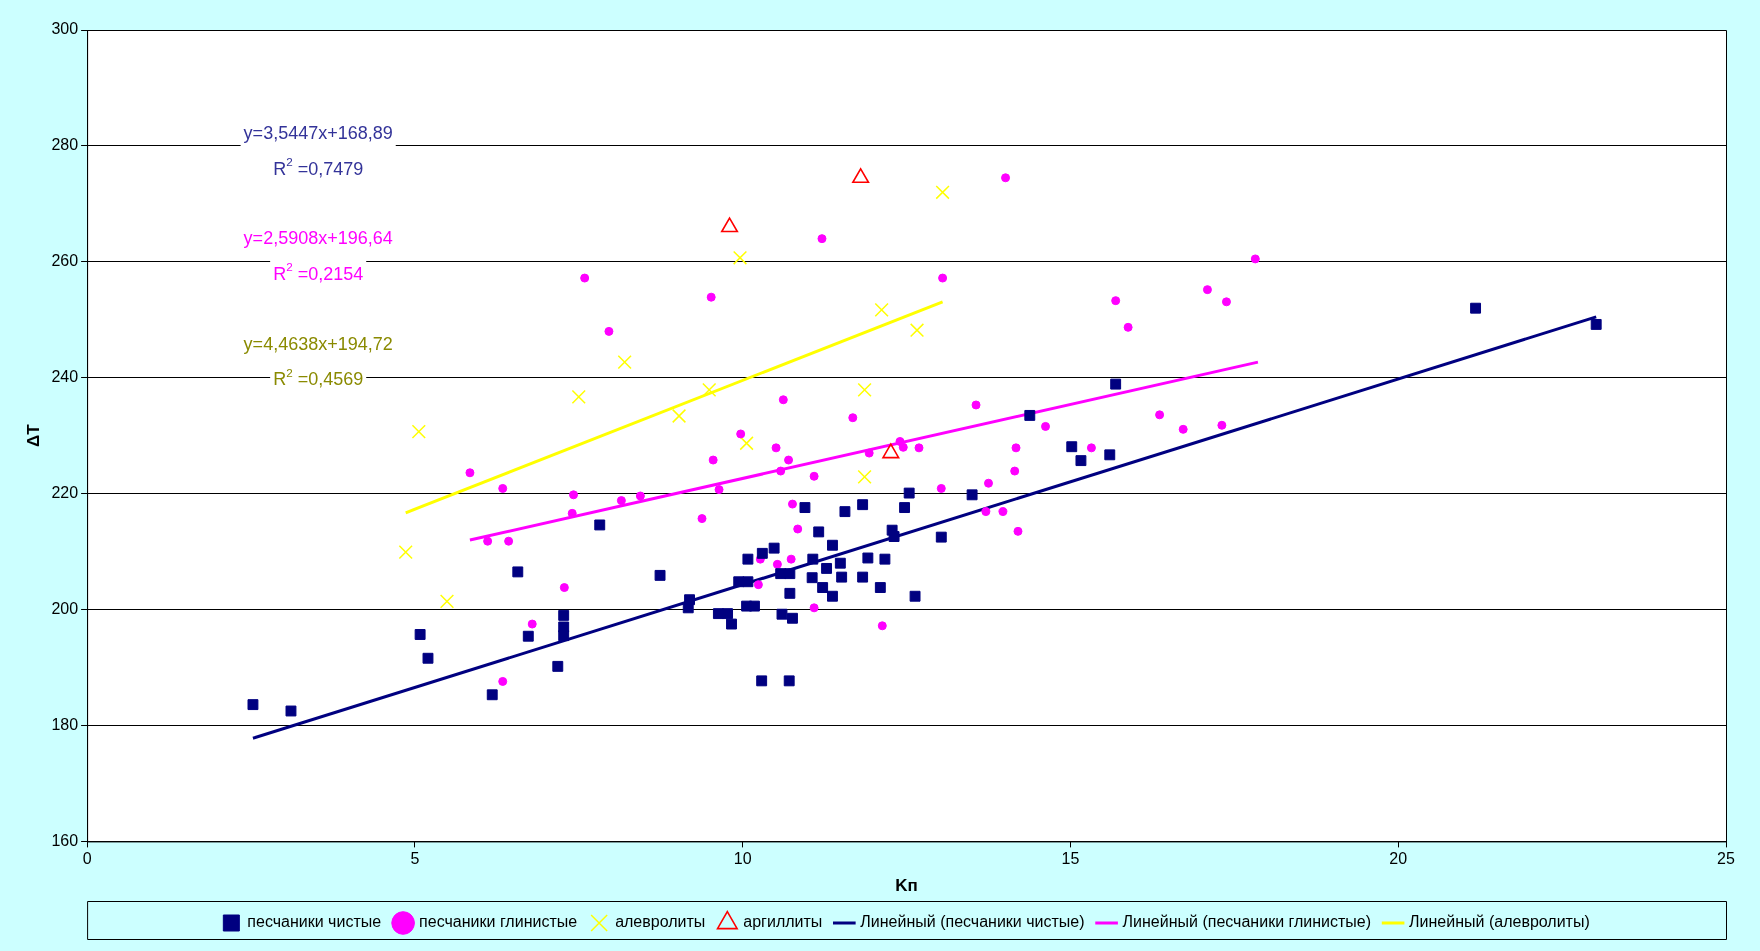 The image size is (1760, 951). What do you see at coordinates (87, 859) in the screenshot?
I see `x-tick-label: 0` at bounding box center [87, 859].